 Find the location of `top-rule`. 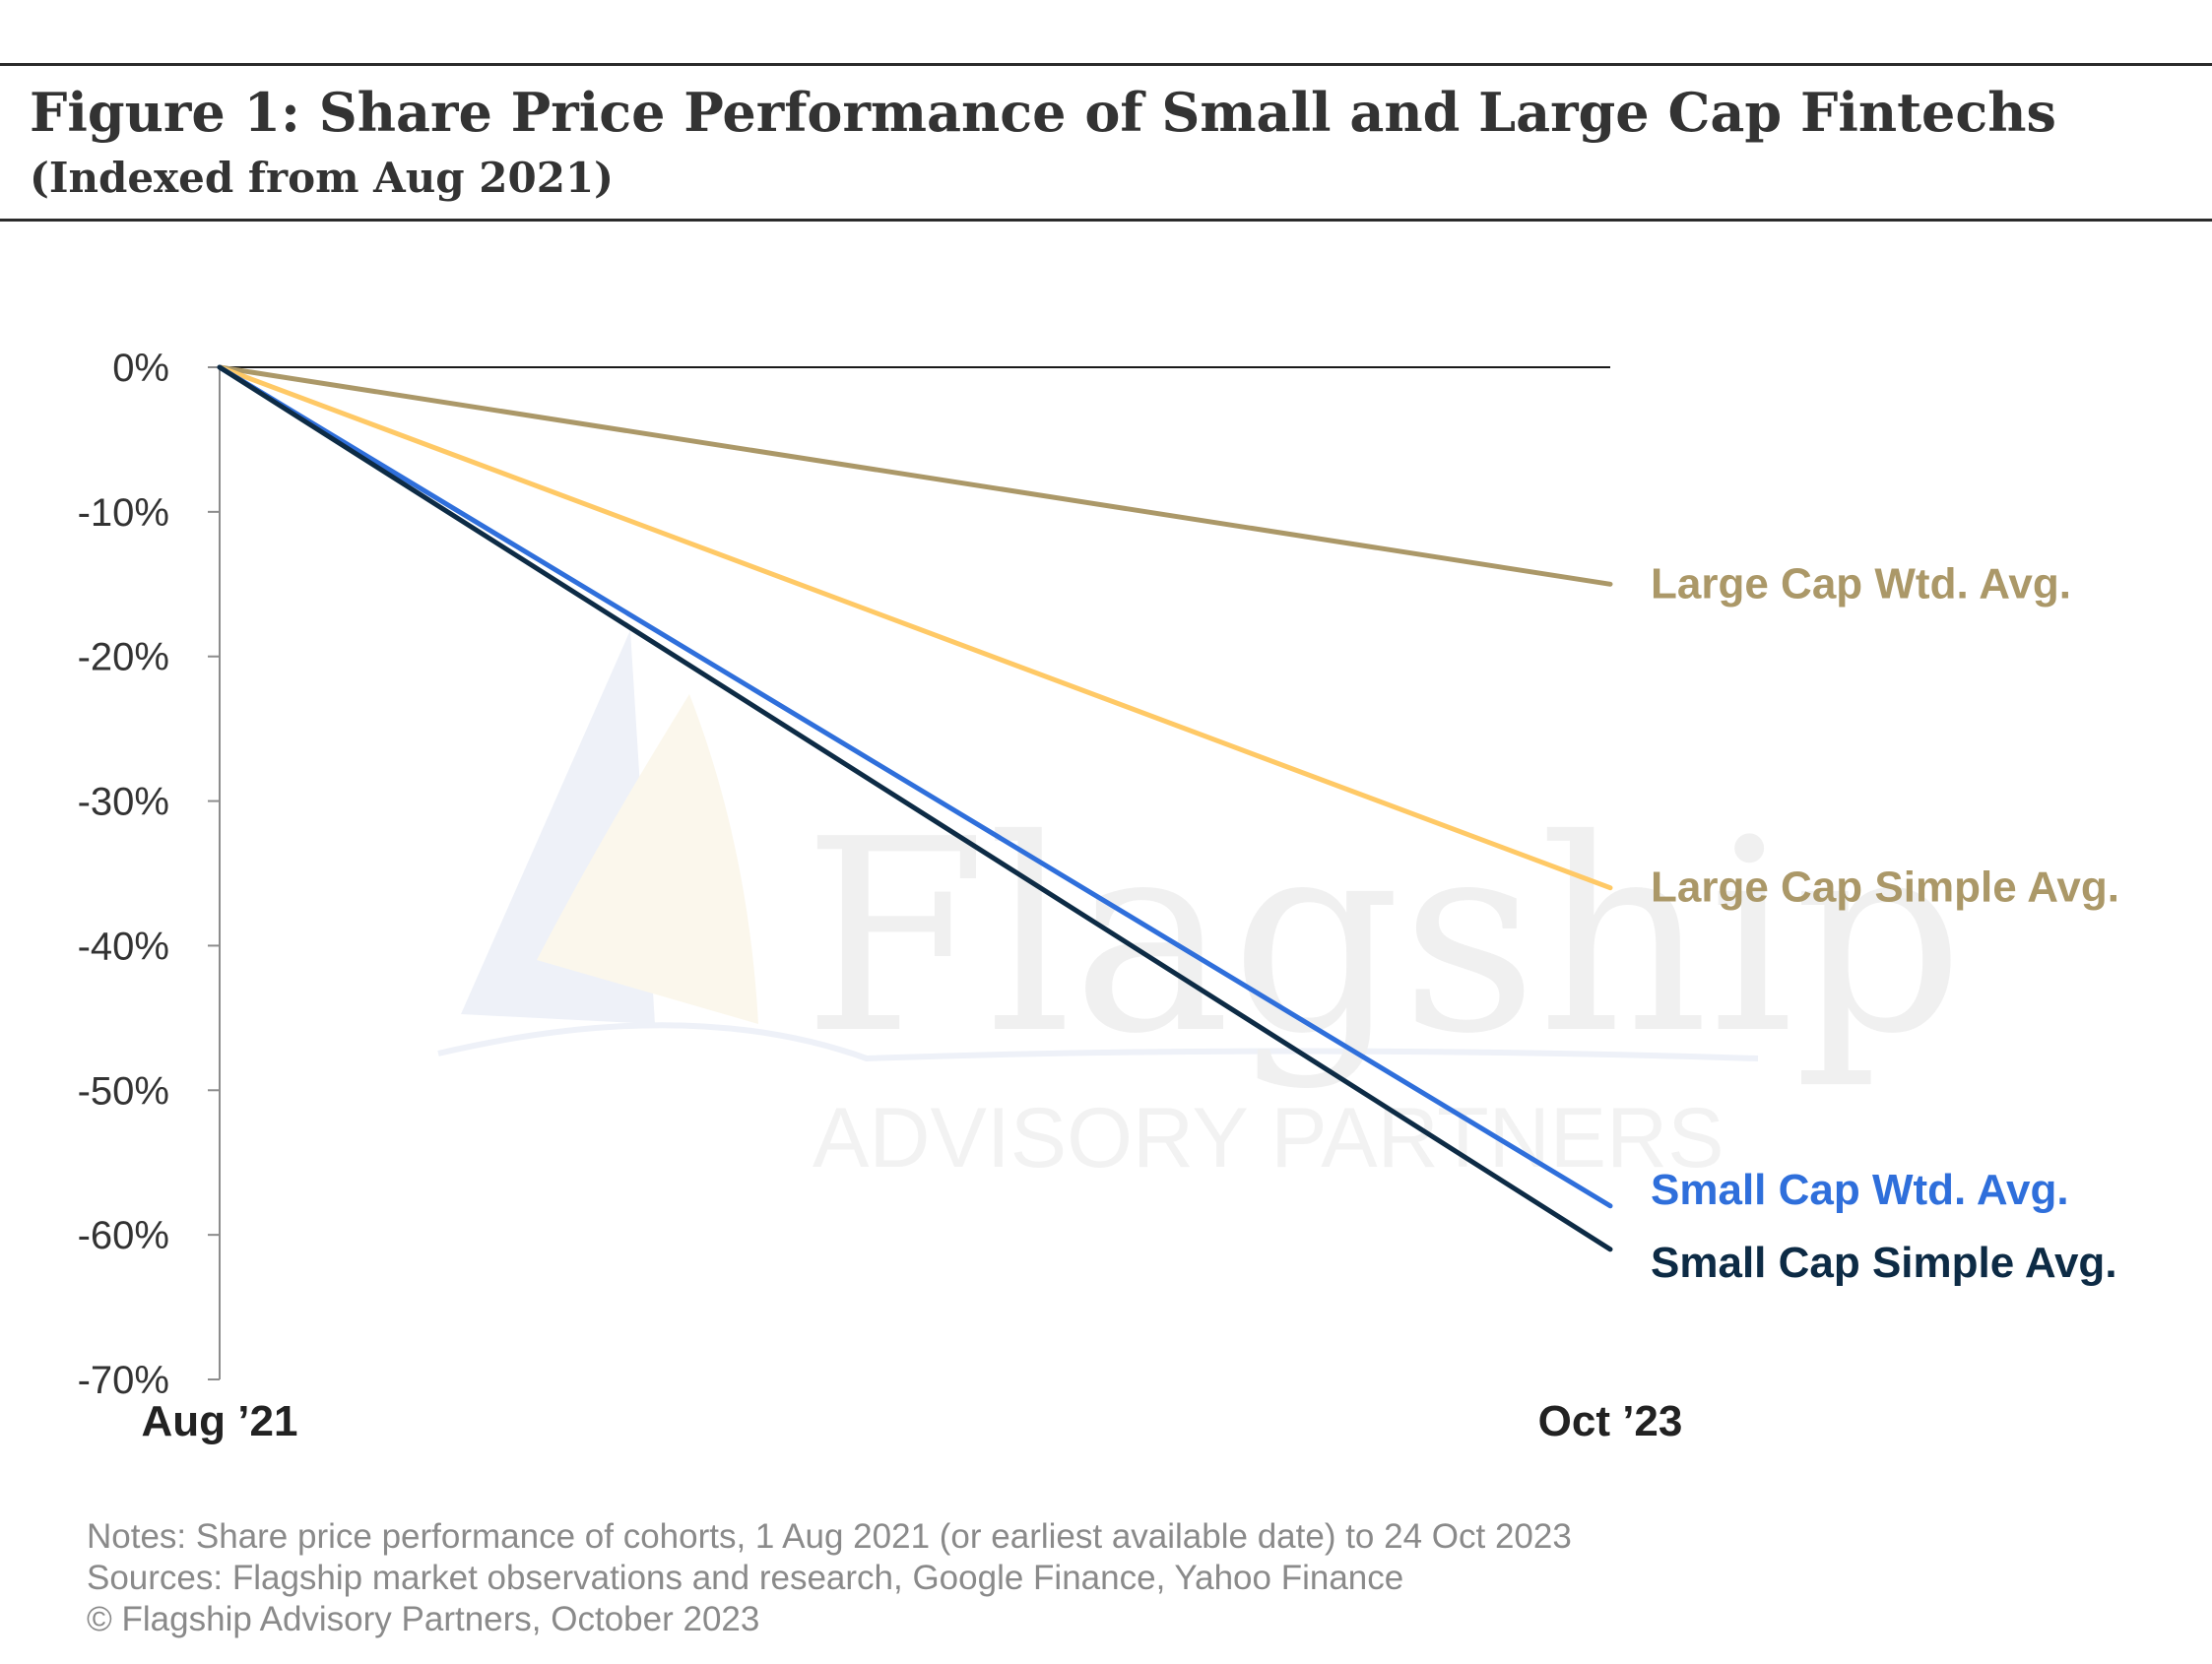

top-rule is located at coordinates (1106, 64).